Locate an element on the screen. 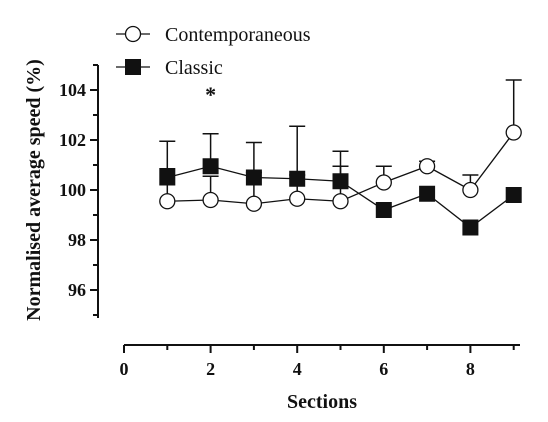 The image size is (548, 422). legend-marker-contemporaneous is located at coordinates (133, 34).